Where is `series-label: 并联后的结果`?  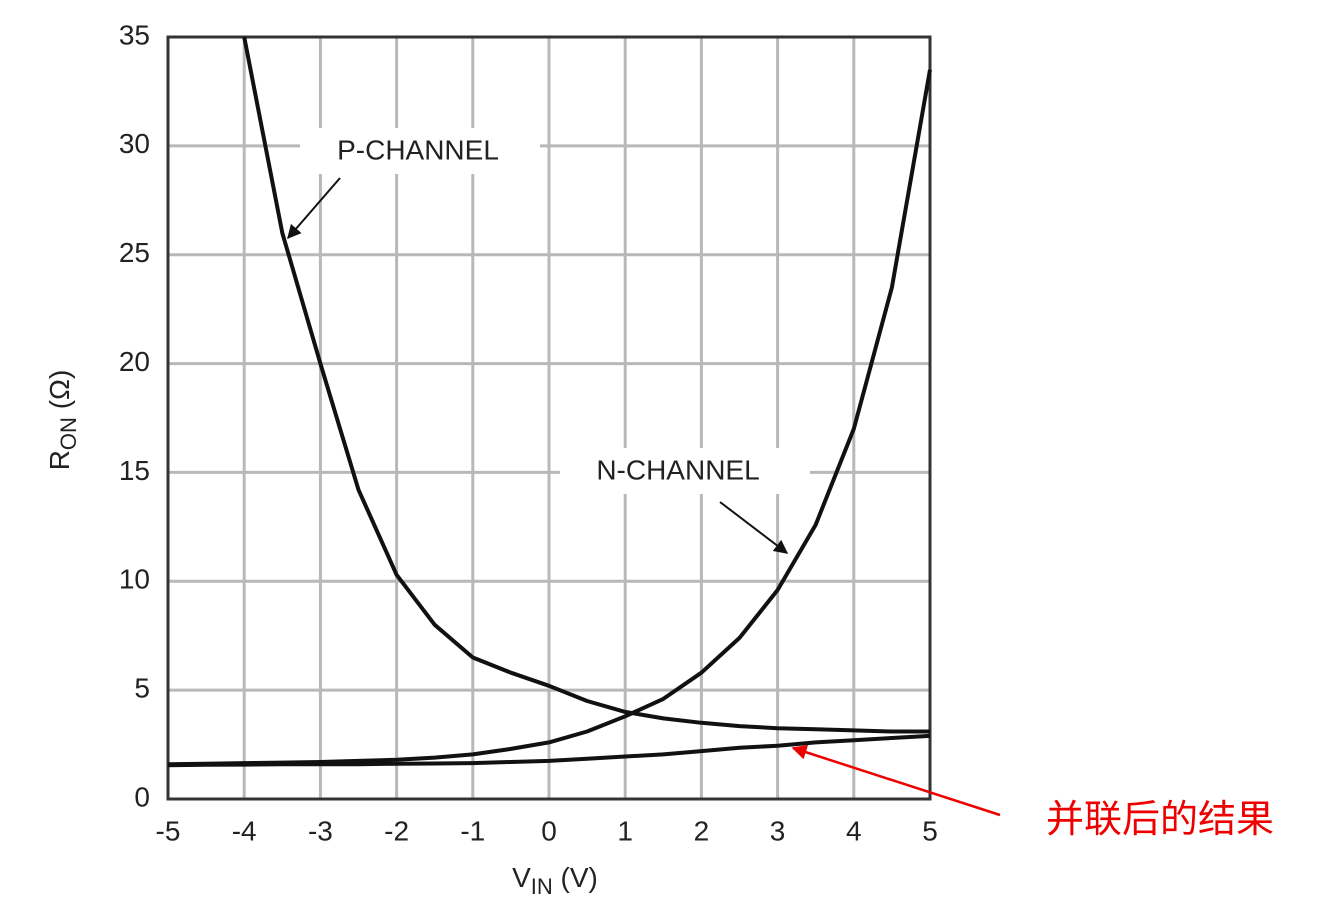 series-label: 并联后的结果 is located at coordinates (1160, 820).